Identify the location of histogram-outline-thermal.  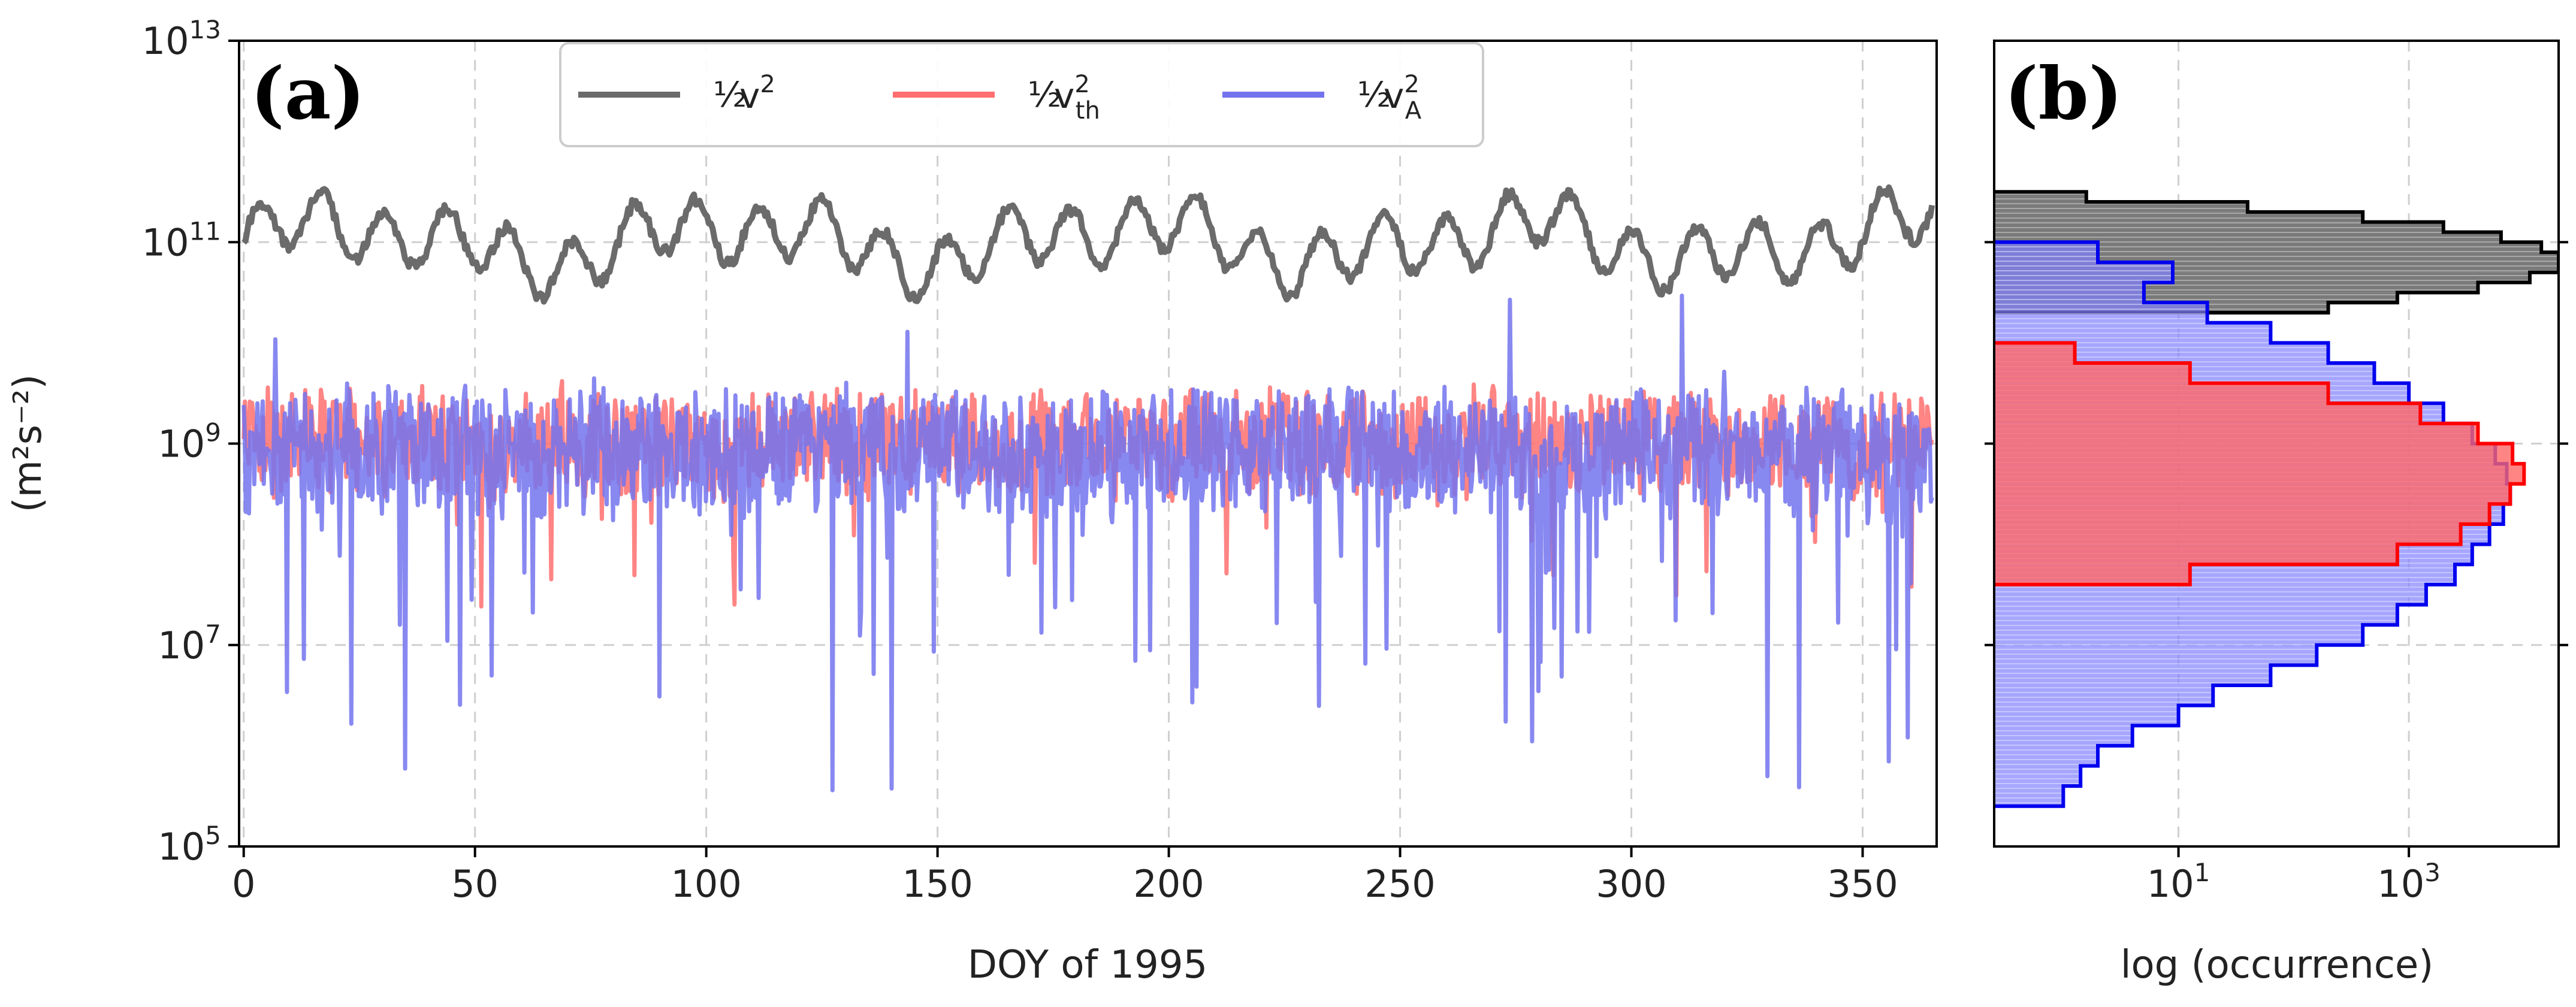
(2260, 463).